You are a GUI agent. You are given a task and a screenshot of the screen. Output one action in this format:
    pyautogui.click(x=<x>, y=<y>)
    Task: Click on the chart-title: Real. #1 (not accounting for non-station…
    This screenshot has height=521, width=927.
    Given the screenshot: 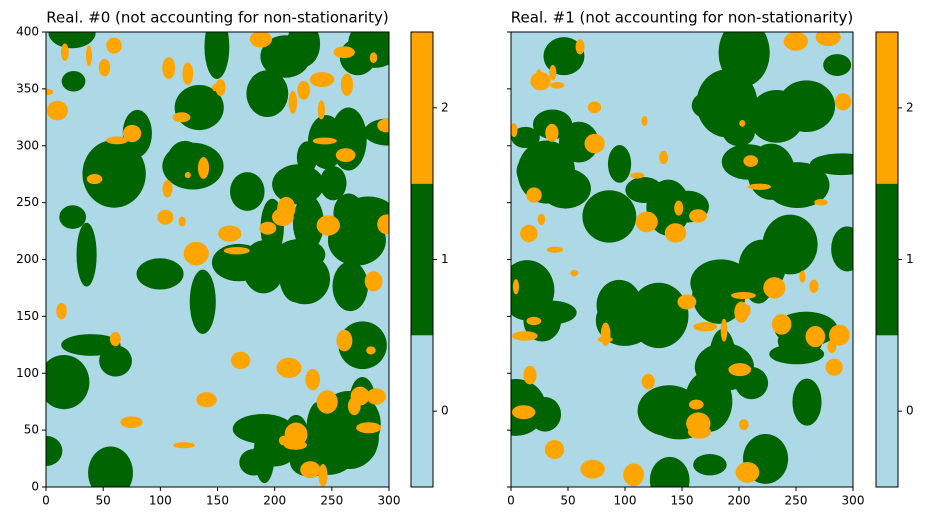 What is the action you would take?
    pyautogui.click(x=682, y=18)
    